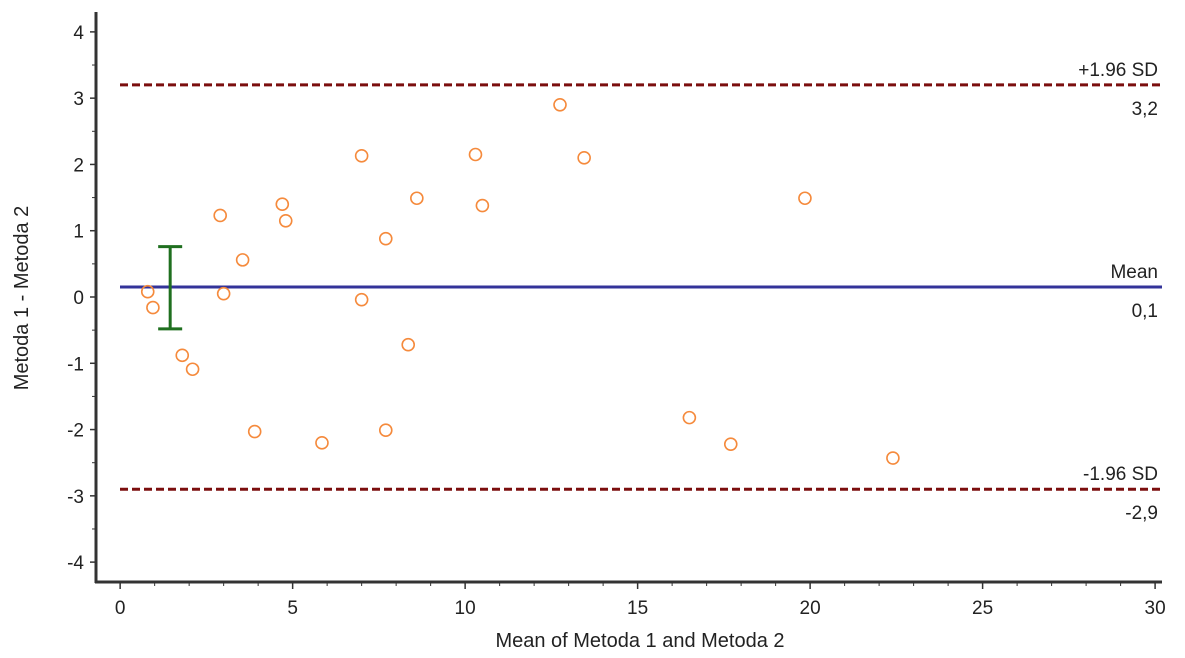 This screenshot has width=1185, height=658. I want to click on y-tick-label: 0, so click(78, 298).